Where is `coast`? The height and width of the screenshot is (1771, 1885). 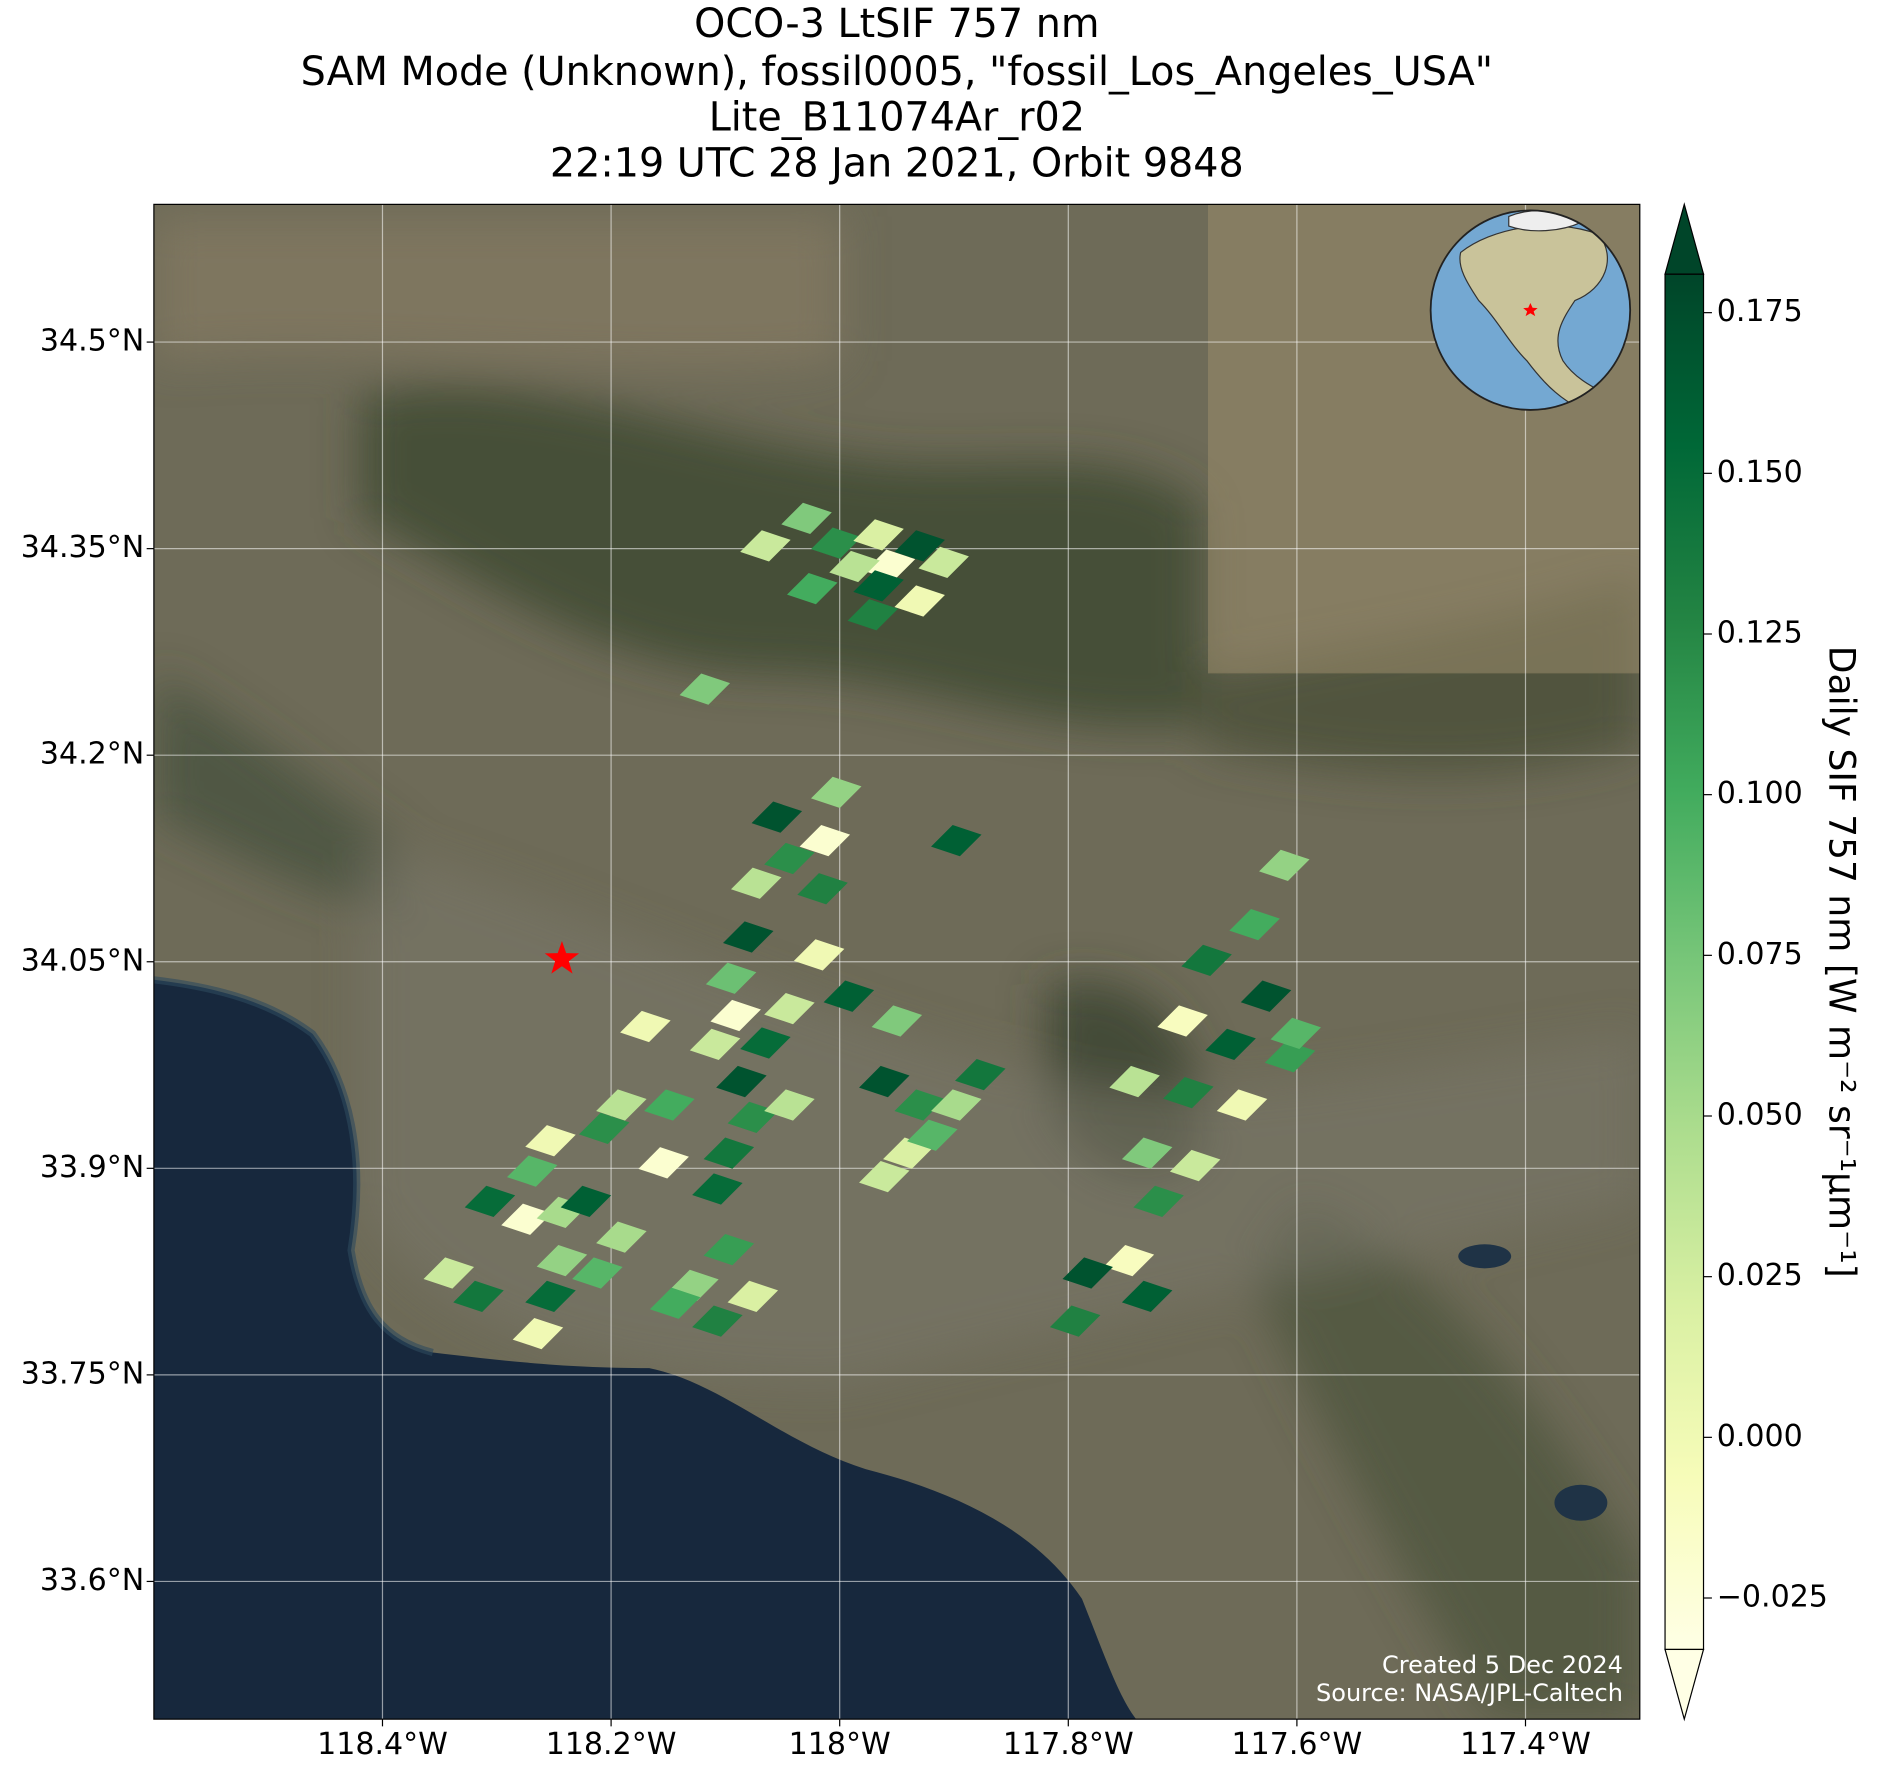 coast is located at coordinates (293, 1166).